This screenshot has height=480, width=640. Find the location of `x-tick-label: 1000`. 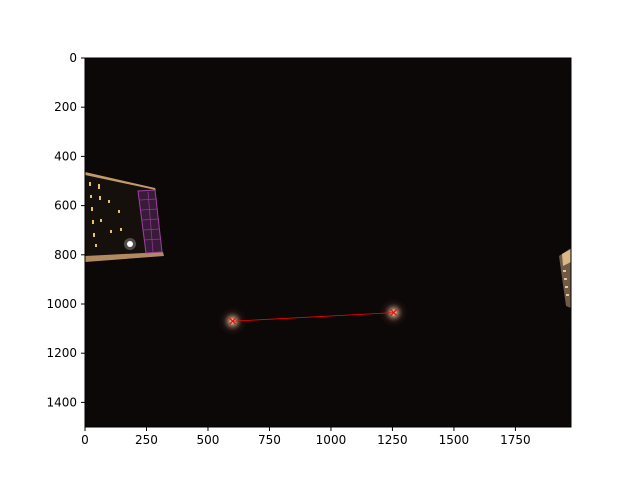

x-tick-label: 1000 is located at coordinates (331, 440).